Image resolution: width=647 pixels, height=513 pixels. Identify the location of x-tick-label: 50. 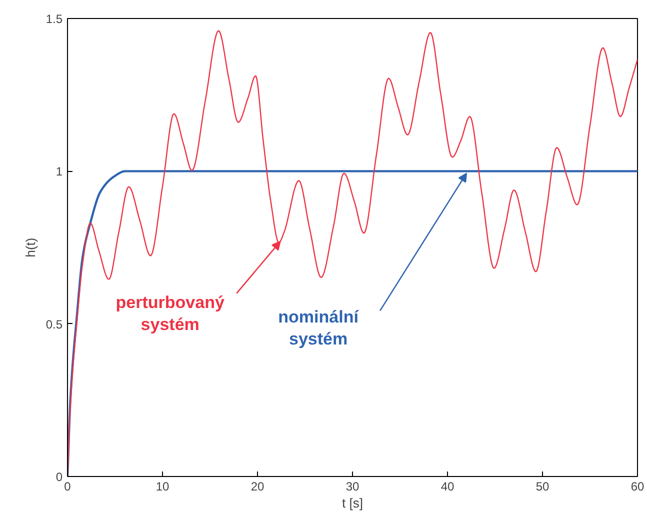
(543, 487).